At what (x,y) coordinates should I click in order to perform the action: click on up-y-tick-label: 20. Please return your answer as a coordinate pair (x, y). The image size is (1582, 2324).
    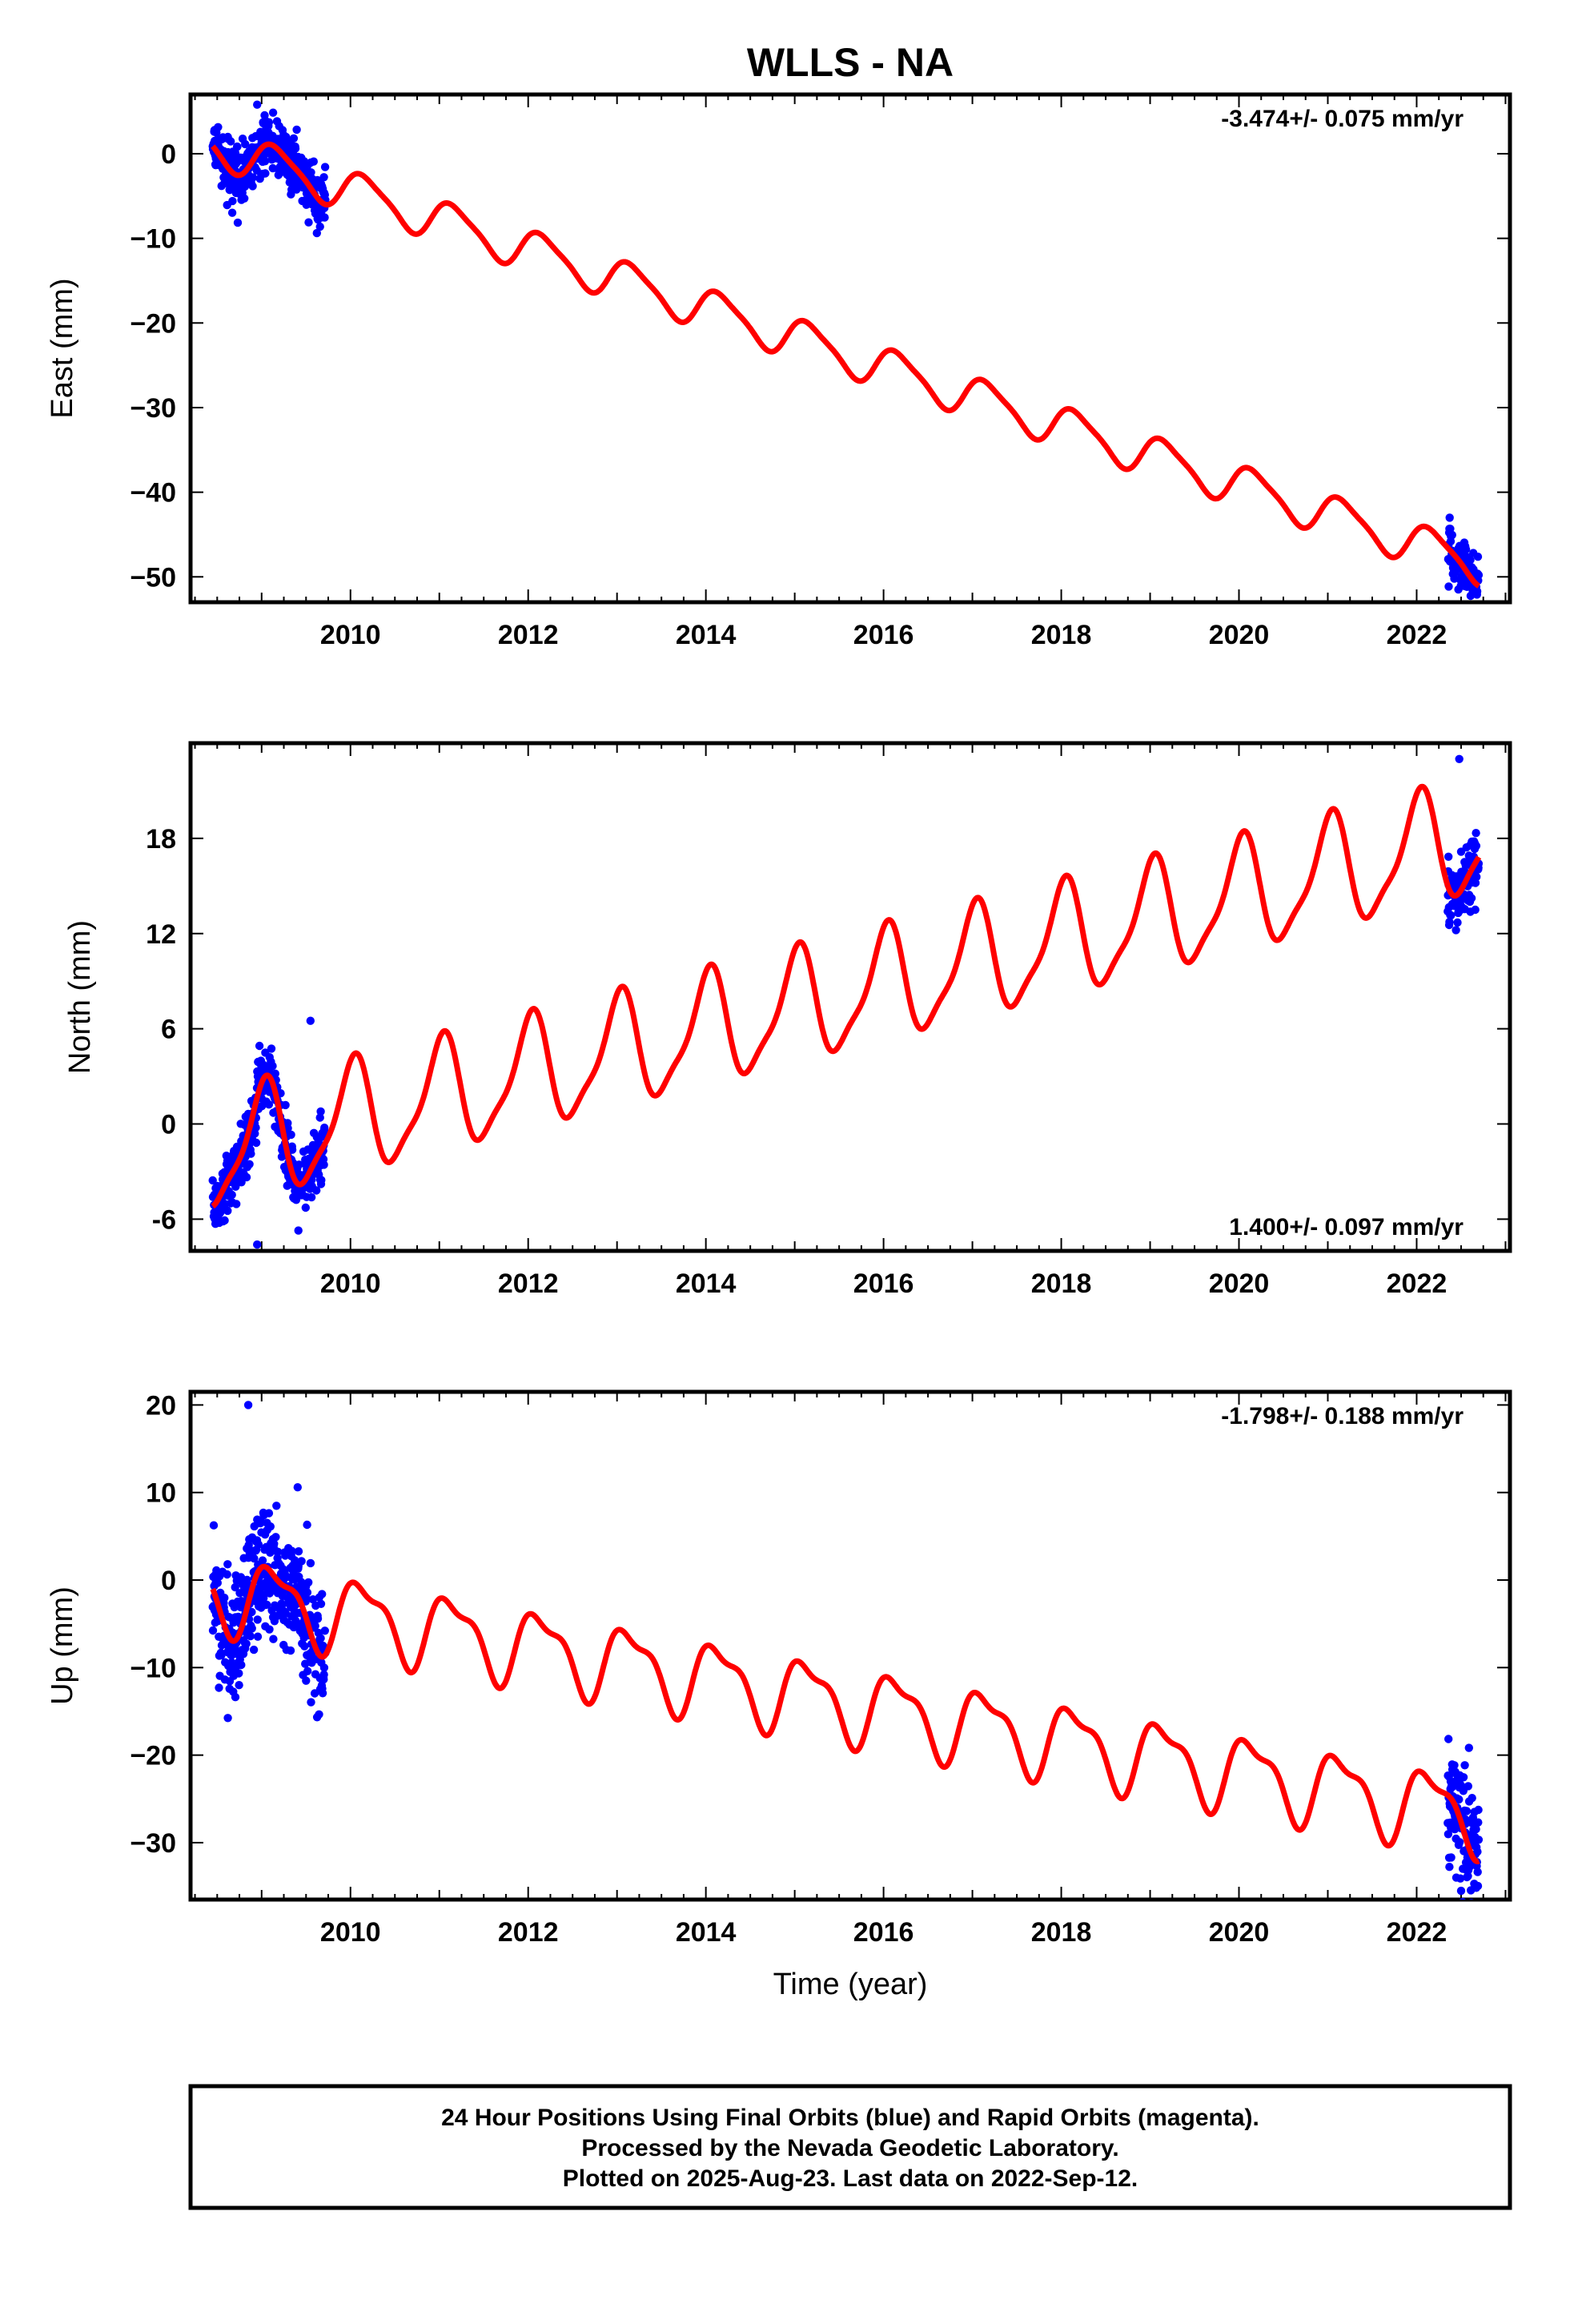
    Looking at the image, I should click on (161, 1405).